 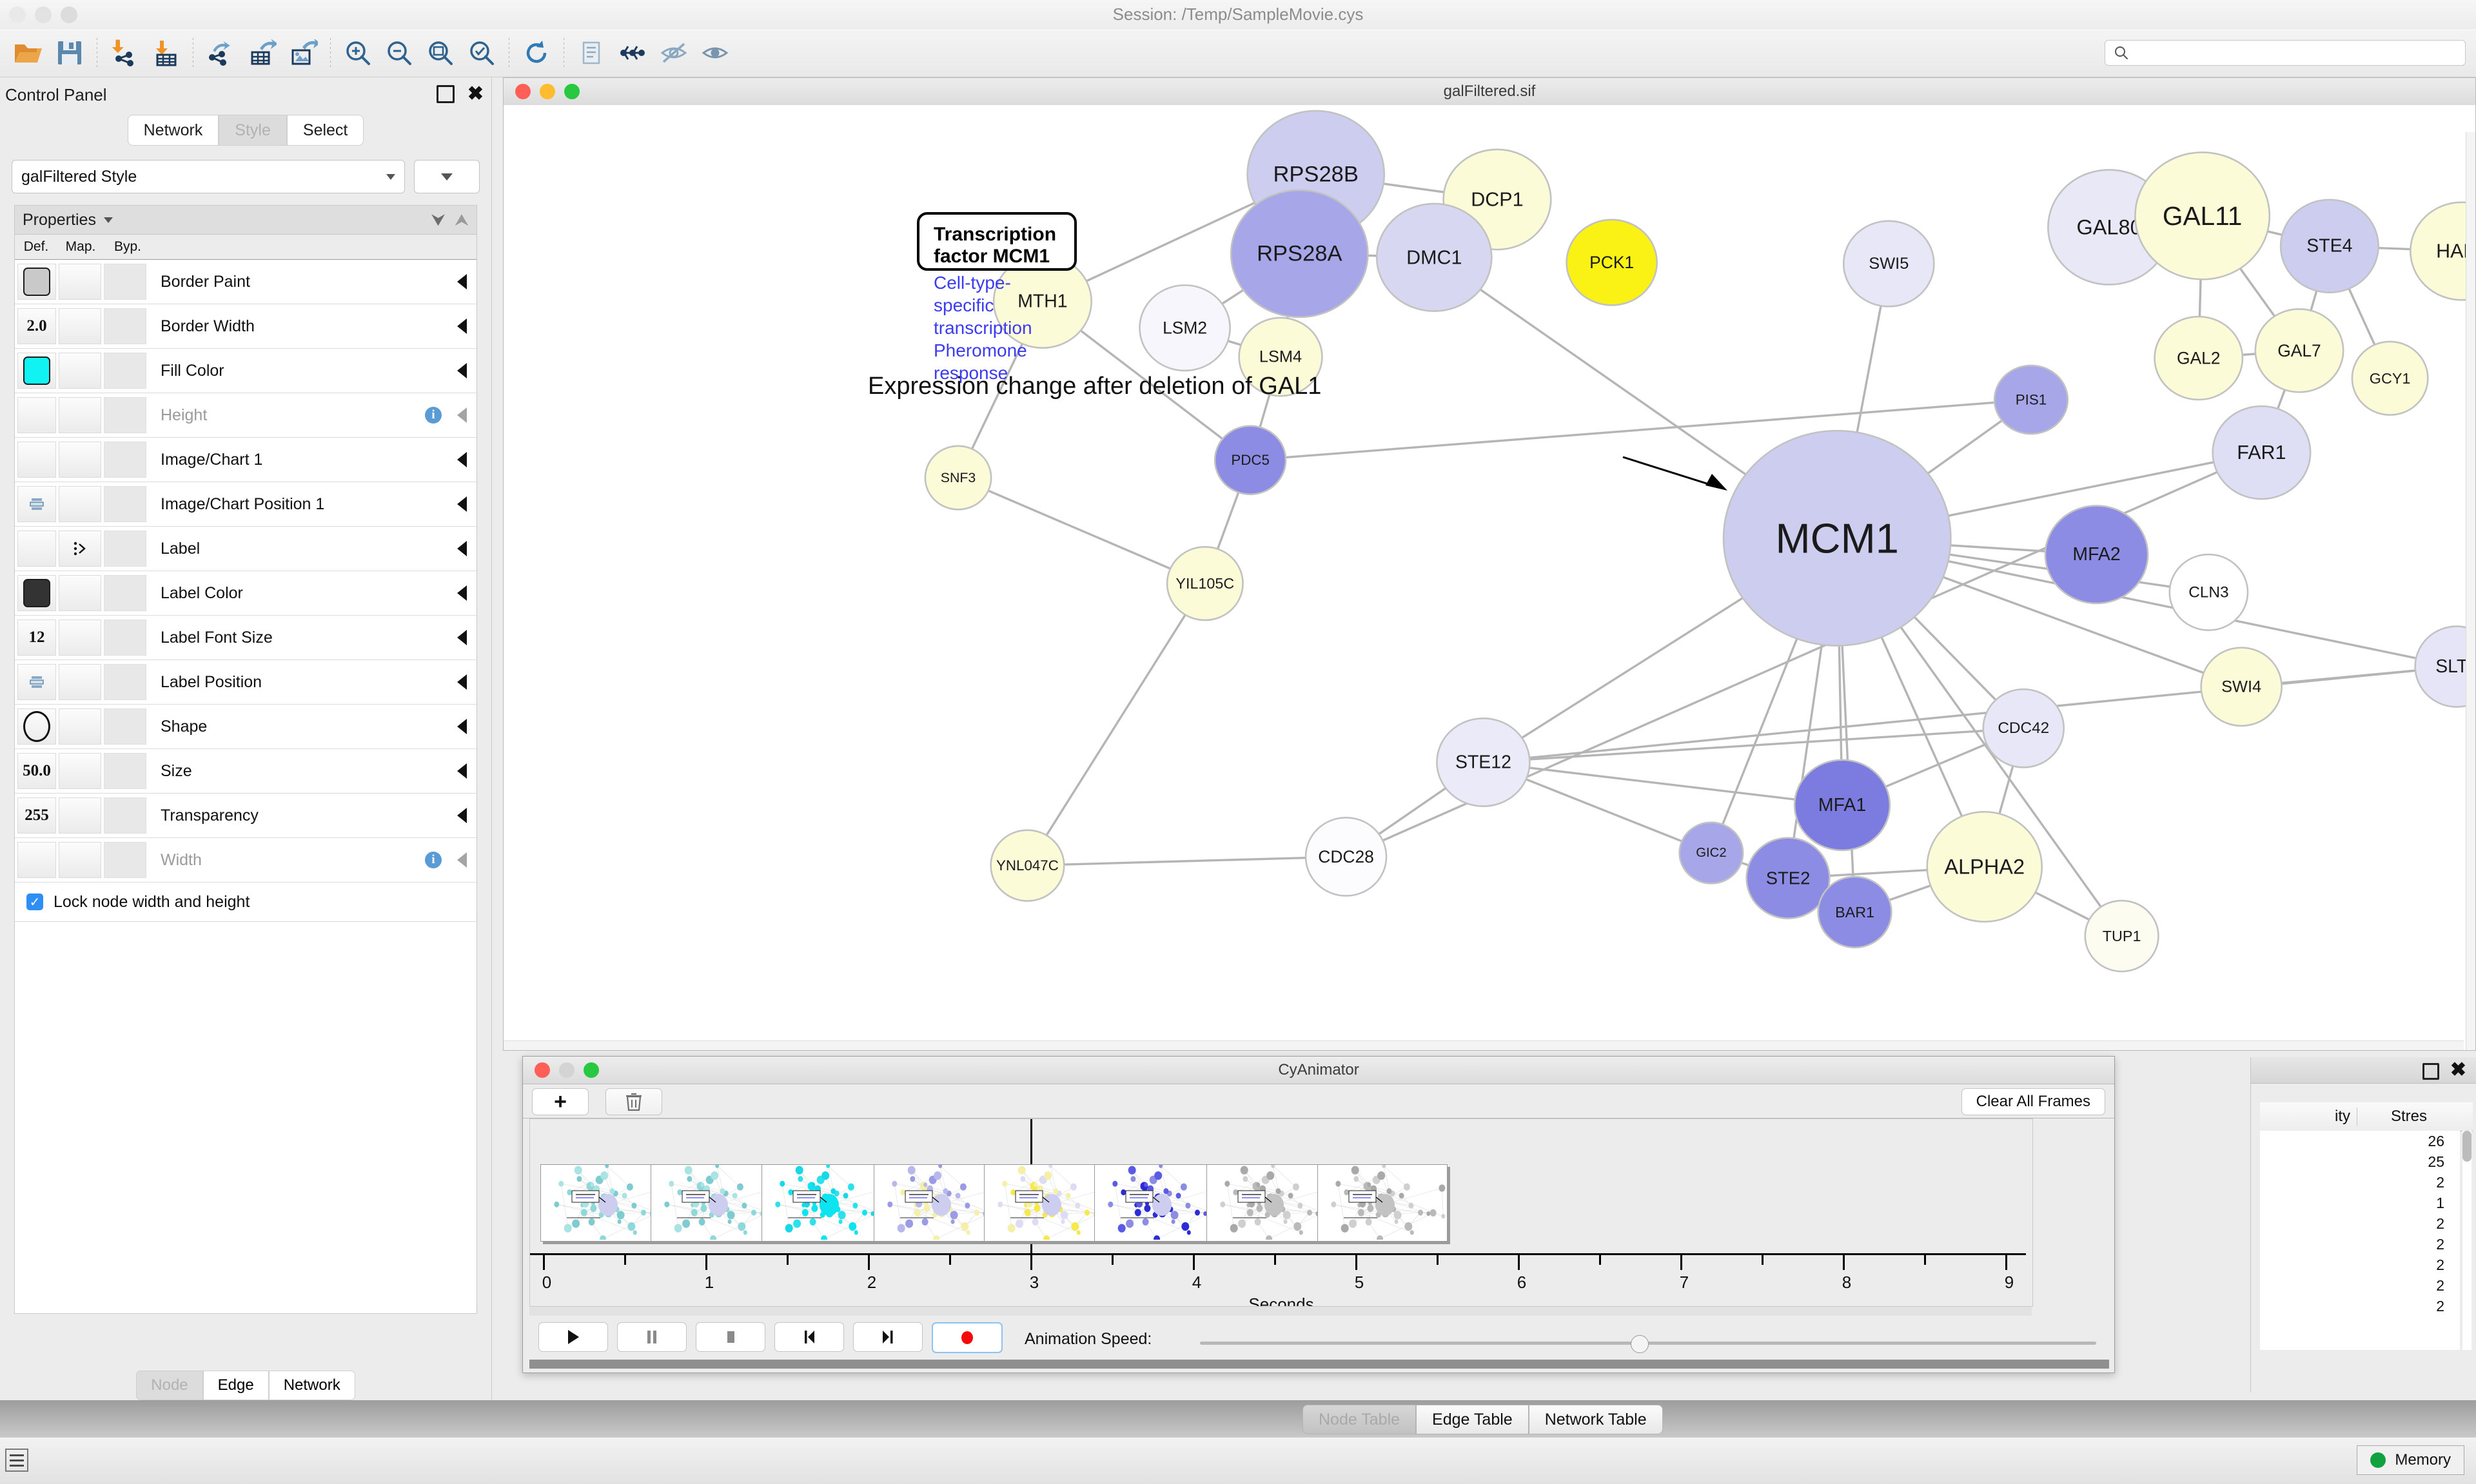 I want to click on network-node: HAP2, so click(x=2442, y=251).